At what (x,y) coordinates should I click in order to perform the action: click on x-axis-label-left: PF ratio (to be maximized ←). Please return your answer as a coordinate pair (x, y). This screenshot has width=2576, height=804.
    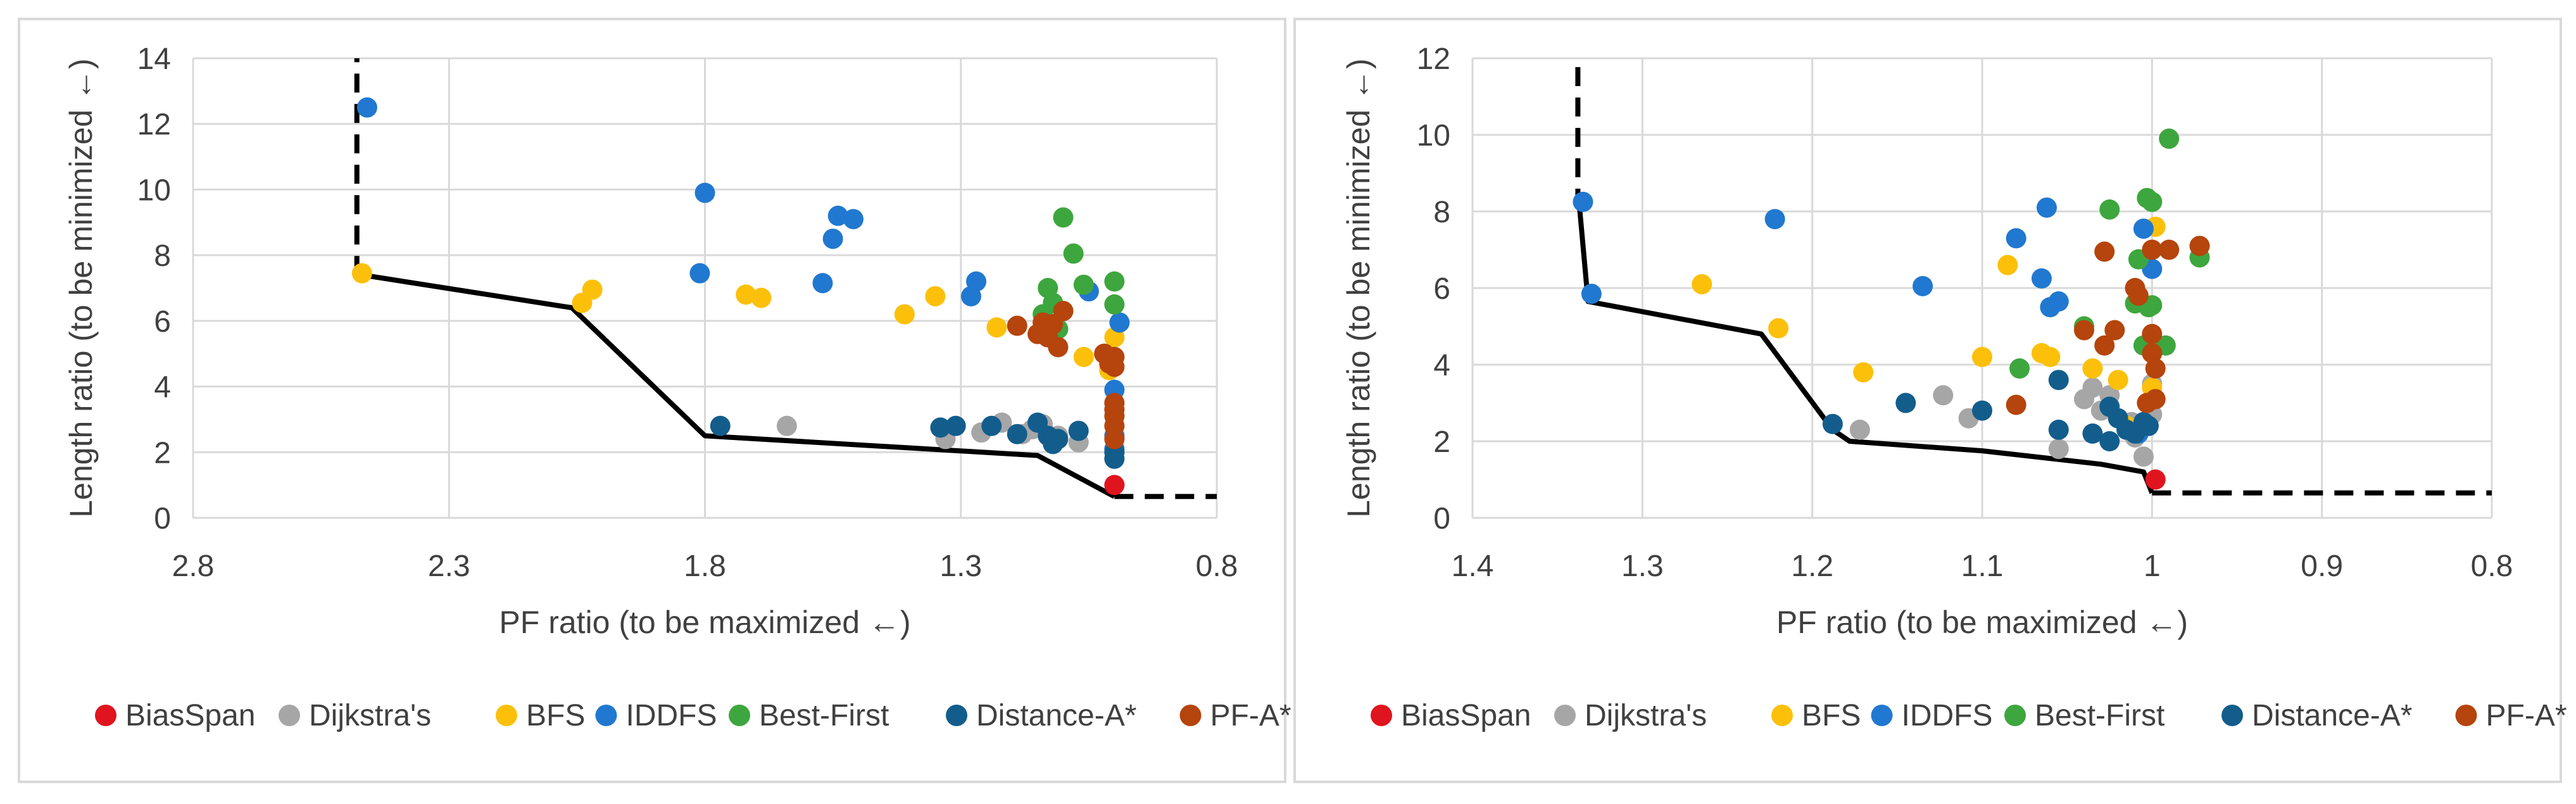
    Looking at the image, I should click on (704, 622).